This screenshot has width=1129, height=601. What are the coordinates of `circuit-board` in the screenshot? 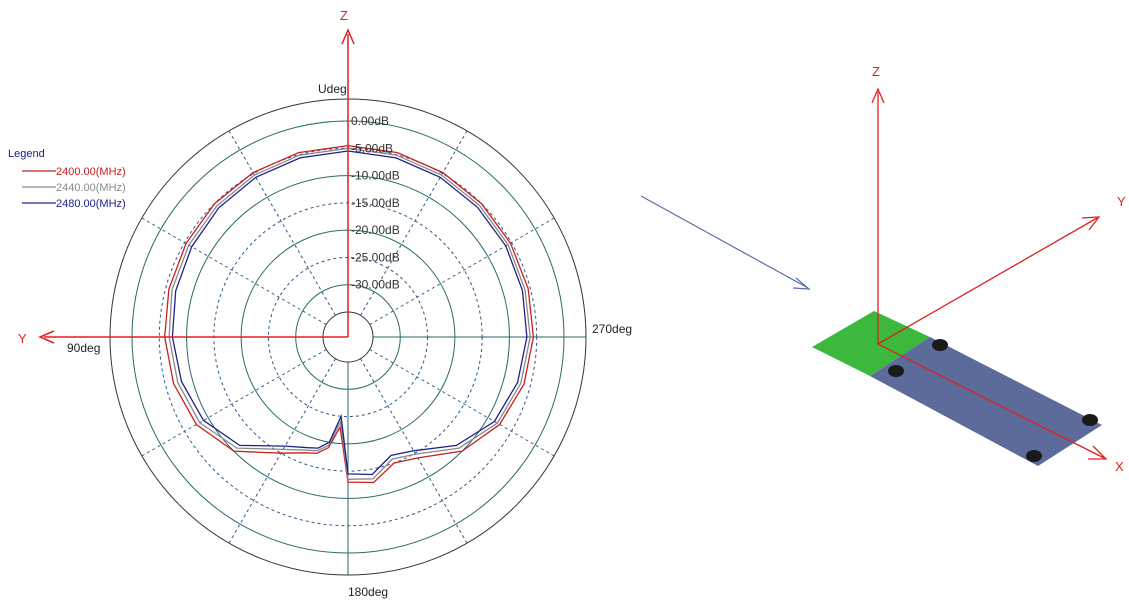 It's located at (986, 401).